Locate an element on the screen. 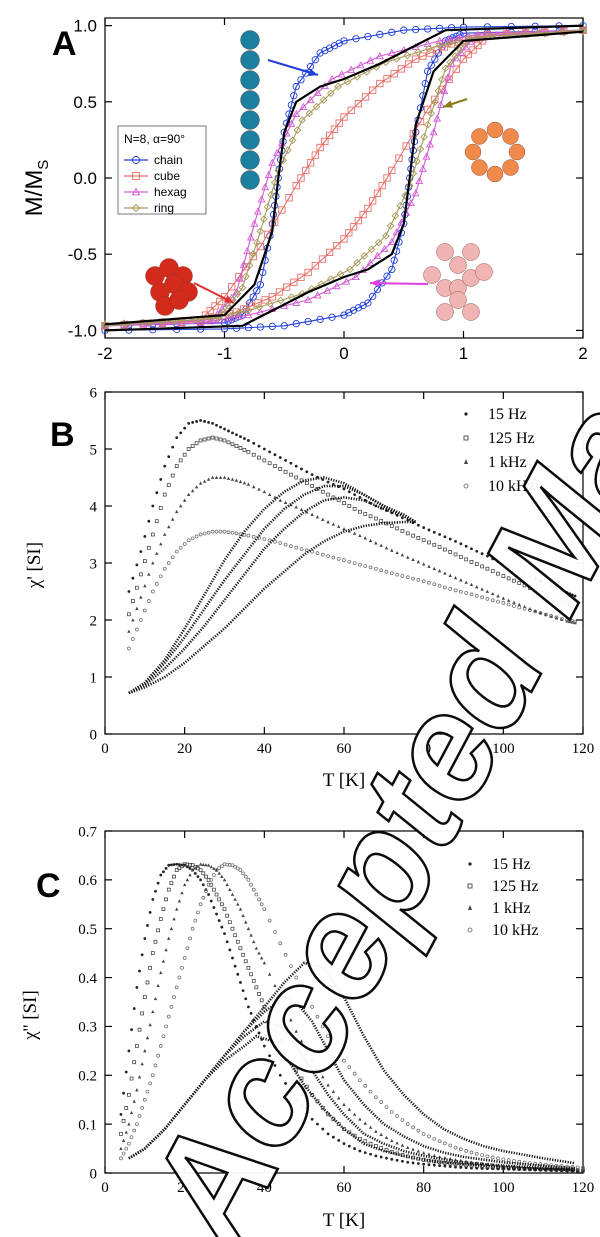 This screenshot has height=1237, width=600. x-tick-label: 0 is located at coordinates (105, 749).